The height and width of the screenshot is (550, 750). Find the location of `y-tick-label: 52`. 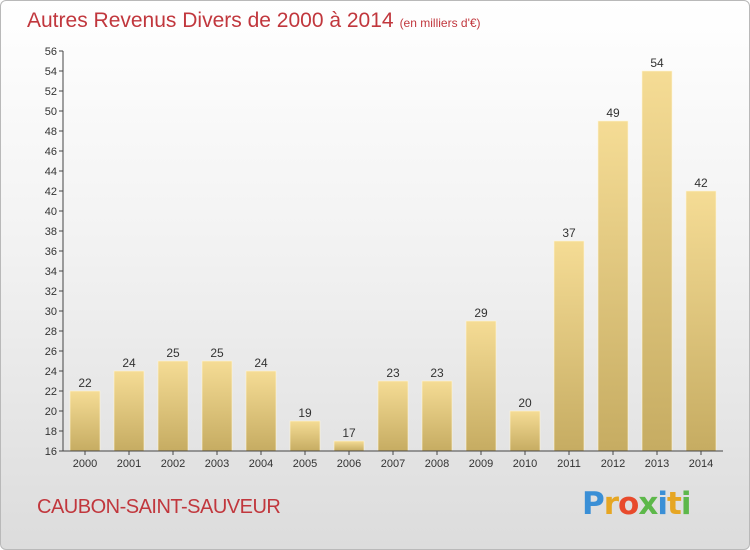

y-tick-label: 52 is located at coordinates (51, 92).